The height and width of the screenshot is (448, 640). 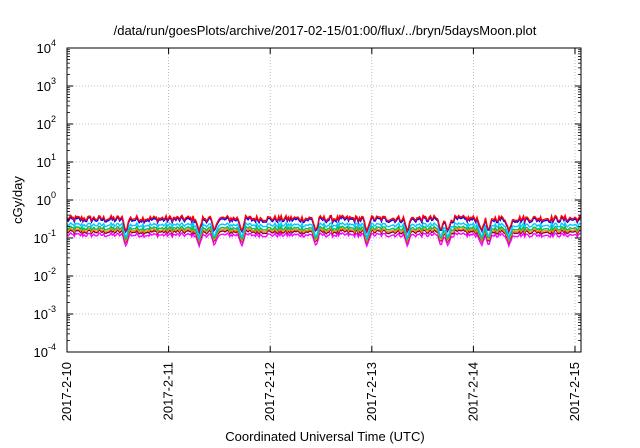 I want to click on y-tick-label: 10⁰, so click(x=46, y=199).